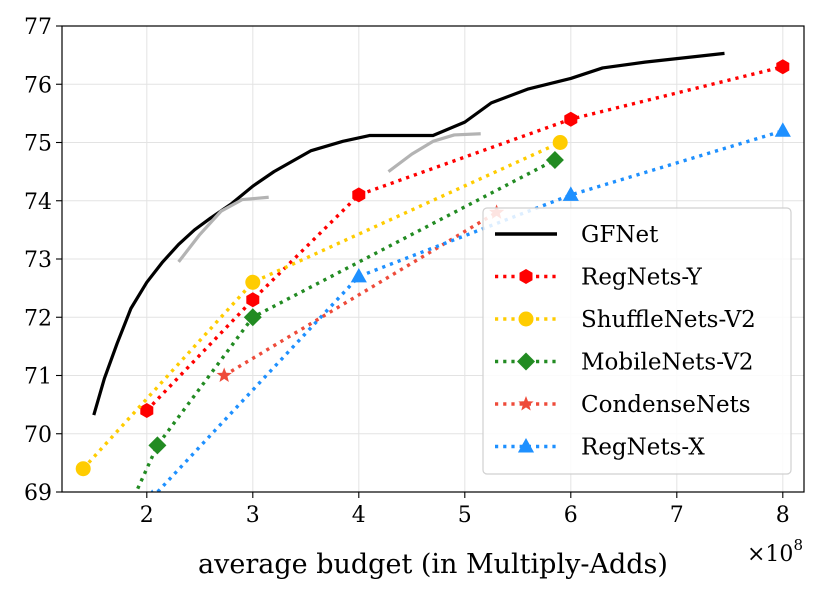  I want to click on x-tick-label: 3, so click(253, 515).